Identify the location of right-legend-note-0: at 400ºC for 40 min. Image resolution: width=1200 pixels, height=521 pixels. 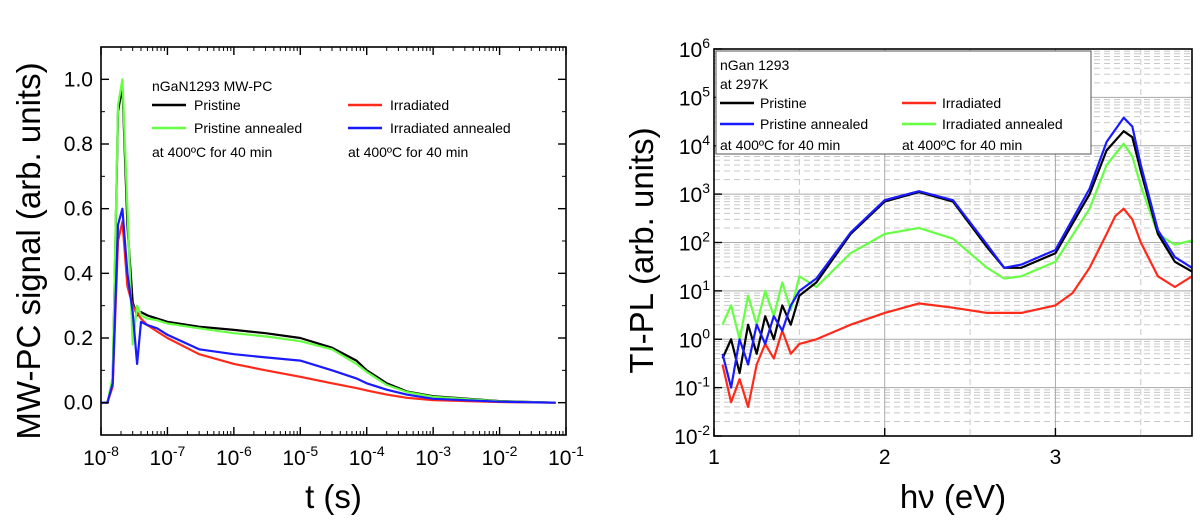
(780, 145).